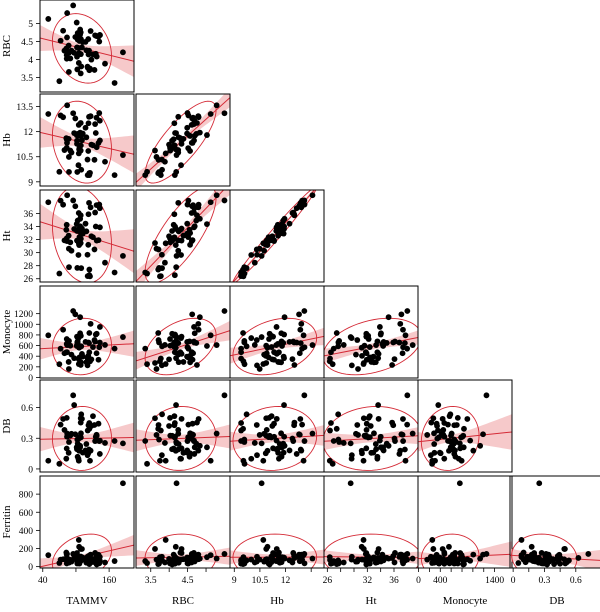  Describe the element at coordinates (23, 315) in the screenshot. I see `y-tick-label: 1200` at that location.